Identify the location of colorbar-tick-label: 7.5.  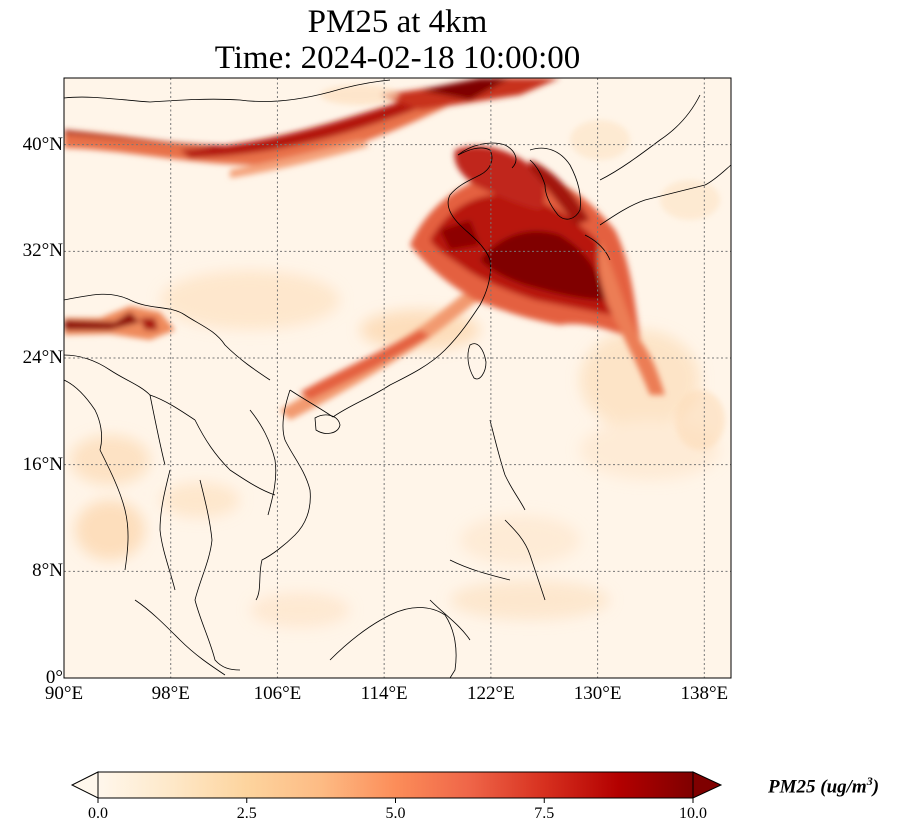
(544, 813).